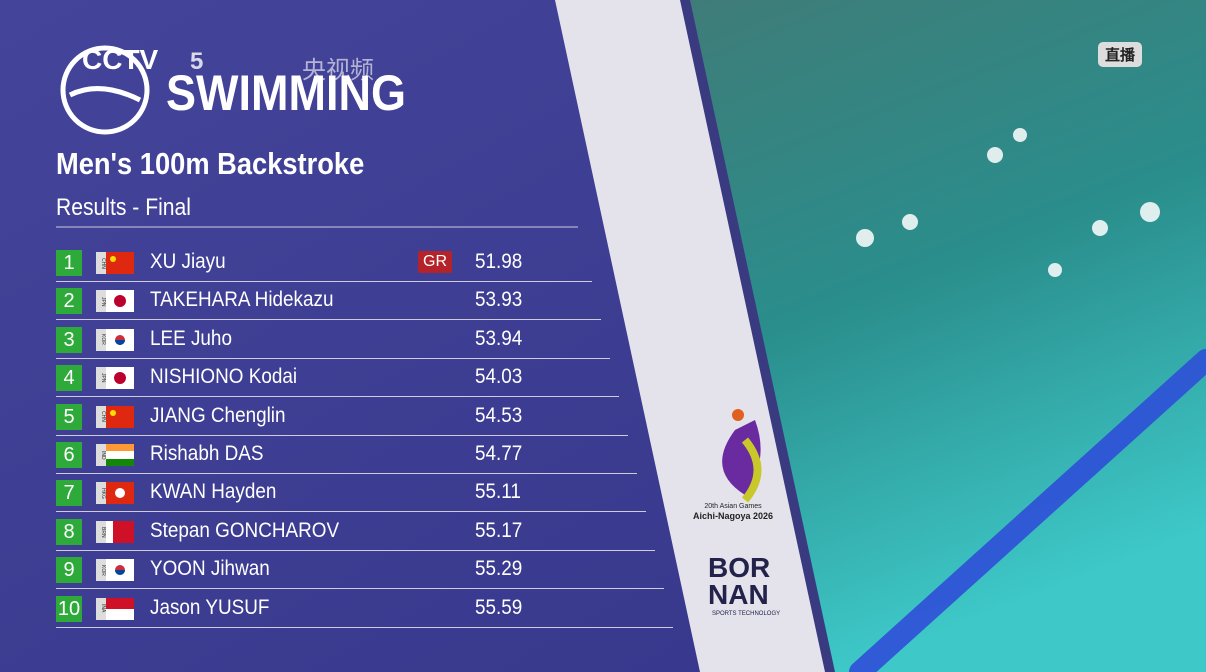  Describe the element at coordinates (69, 455) in the screenshot. I see `rank-badge: 6` at that location.